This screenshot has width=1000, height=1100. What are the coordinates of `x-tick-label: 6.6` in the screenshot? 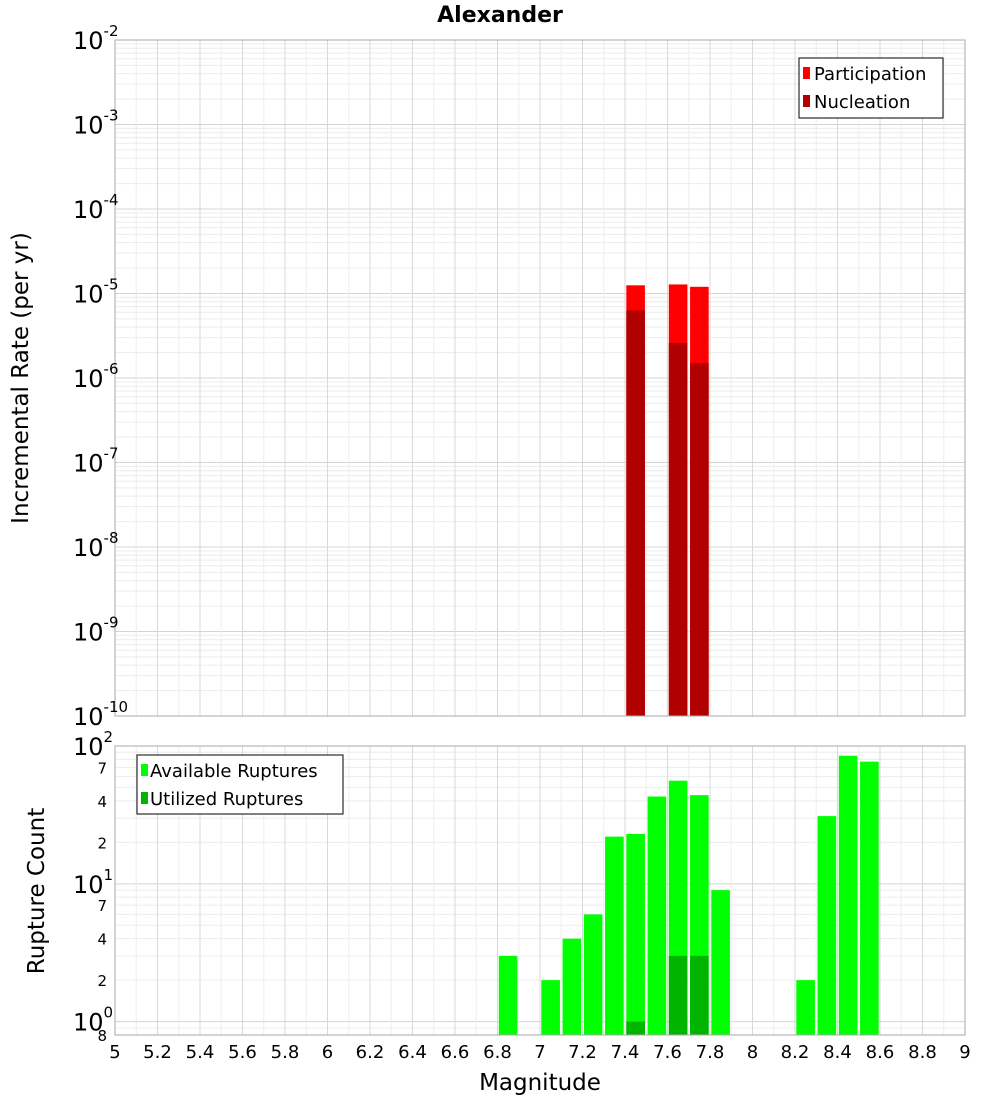 It's located at (455, 1052).